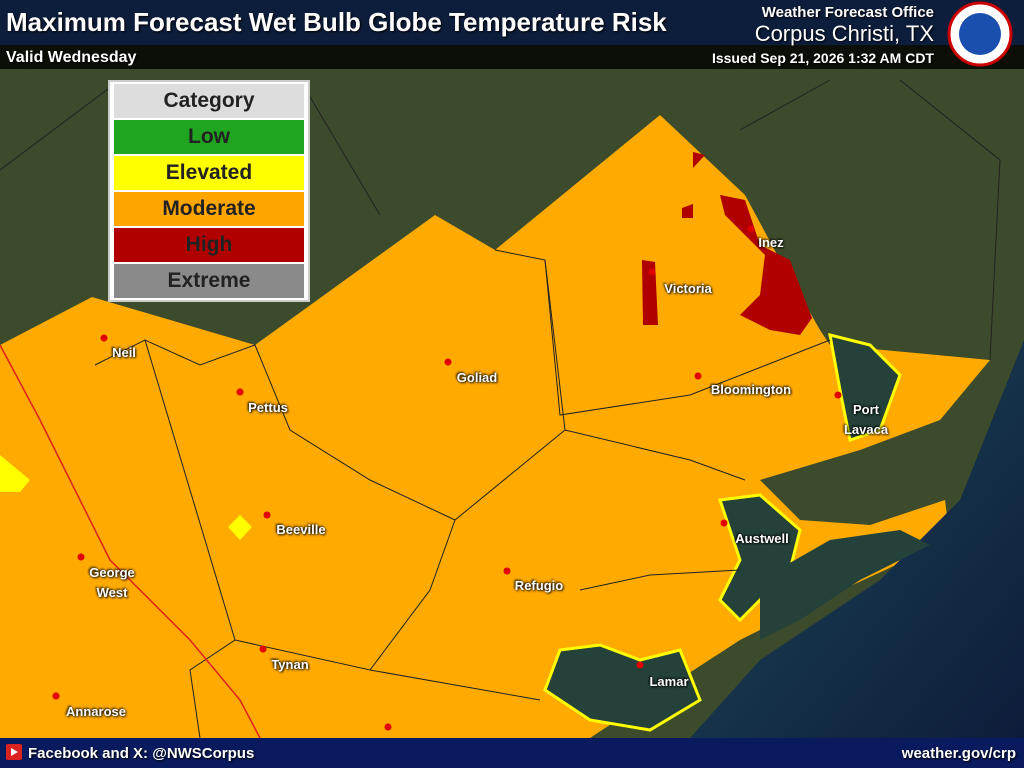 The height and width of the screenshot is (768, 1024). What do you see at coordinates (141, 753) in the screenshot?
I see `social-handle: Facebook and X: @NWSCorpus` at bounding box center [141, 753].